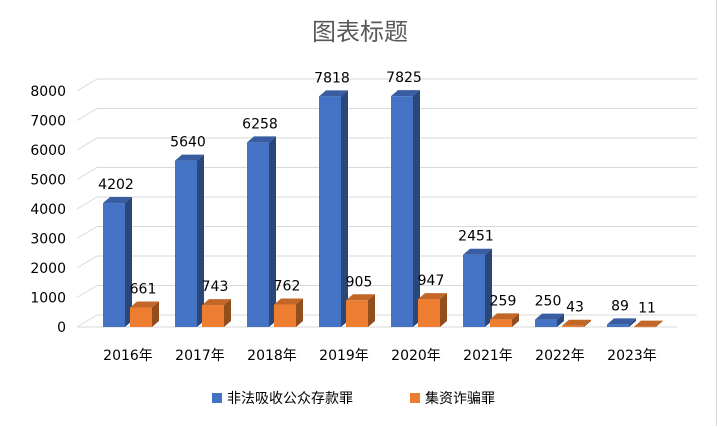  What do you see at coordinates (260, 124) in the screenshot?
I see `data-label: 6258` at bounding box center [260, 124].